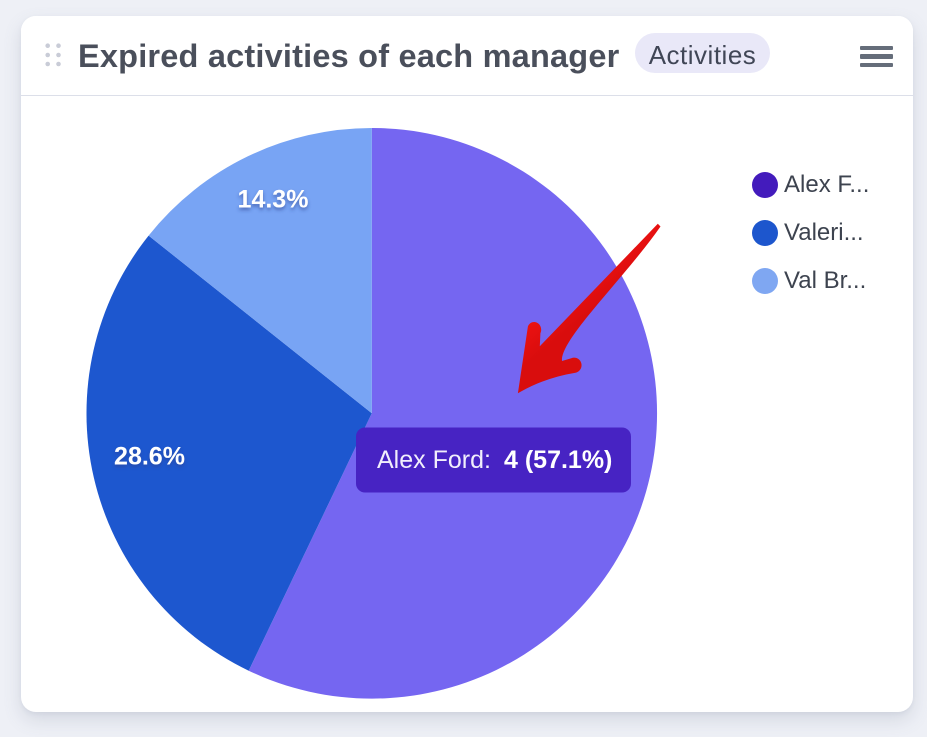 The width and height of the screenshot is (927, 737). I want to click on svg-text: 4 (57.1%), so click(558, 460).